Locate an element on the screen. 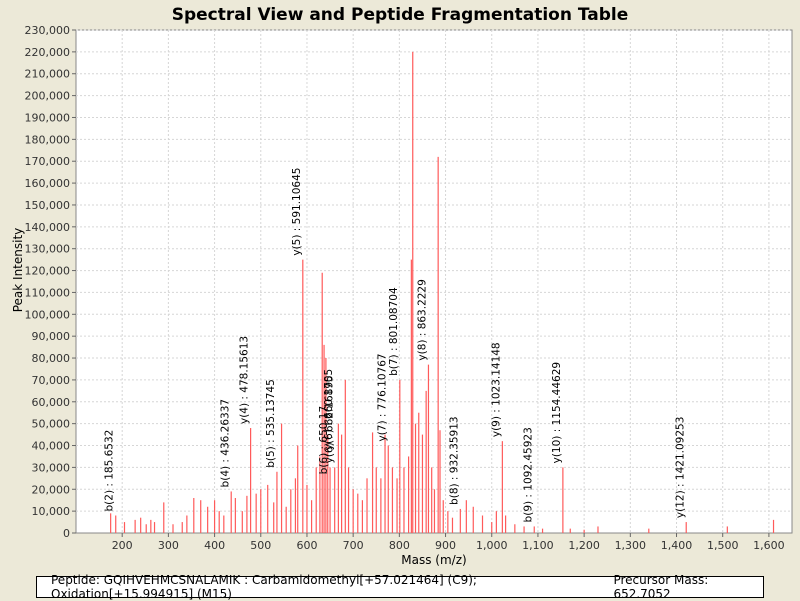 The image size is (800, 601). peak-annotation: y(12) : 1421.09253 is located at coordinates (680, 467).